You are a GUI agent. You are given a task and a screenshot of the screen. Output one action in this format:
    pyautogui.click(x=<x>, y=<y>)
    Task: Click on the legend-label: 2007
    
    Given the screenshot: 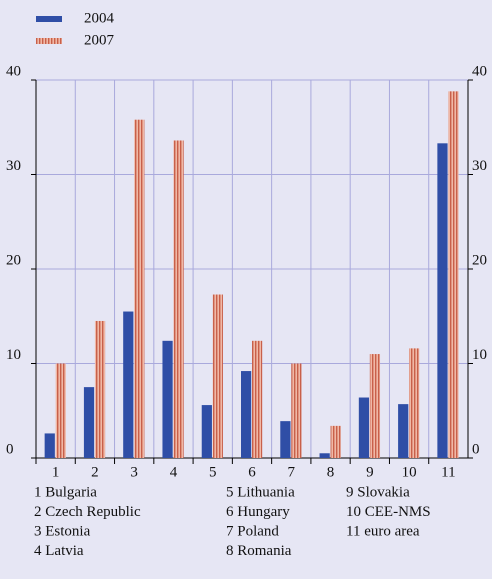 What is the action you would take?
    pyautogui.click(x=99, y=40)
    